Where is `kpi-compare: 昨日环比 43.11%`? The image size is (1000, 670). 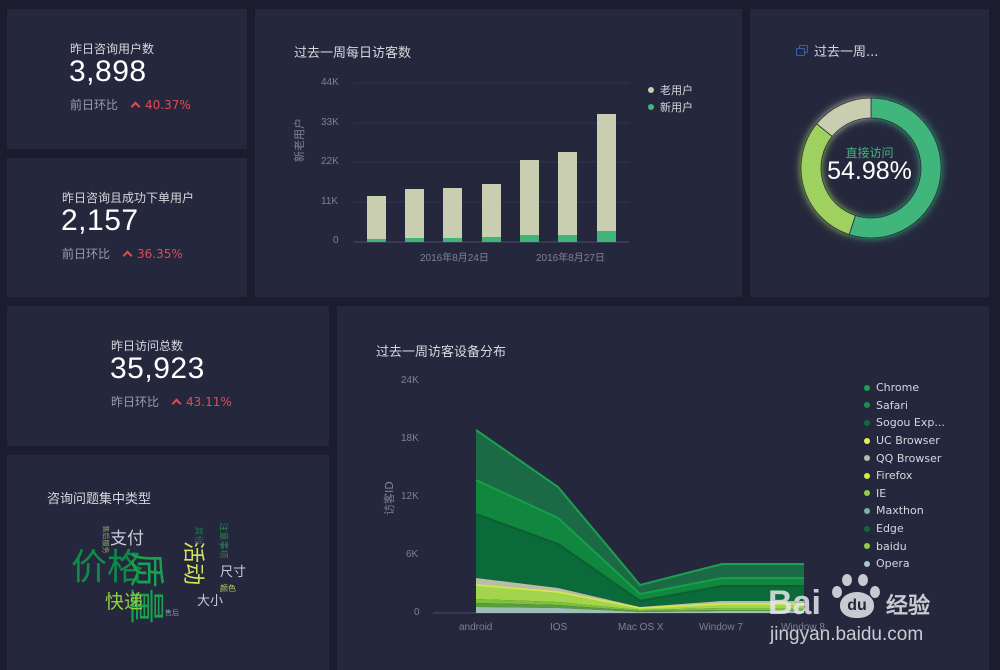 kpi-compare: 昨日环比 43.11% is located at coordinates (171, 401).